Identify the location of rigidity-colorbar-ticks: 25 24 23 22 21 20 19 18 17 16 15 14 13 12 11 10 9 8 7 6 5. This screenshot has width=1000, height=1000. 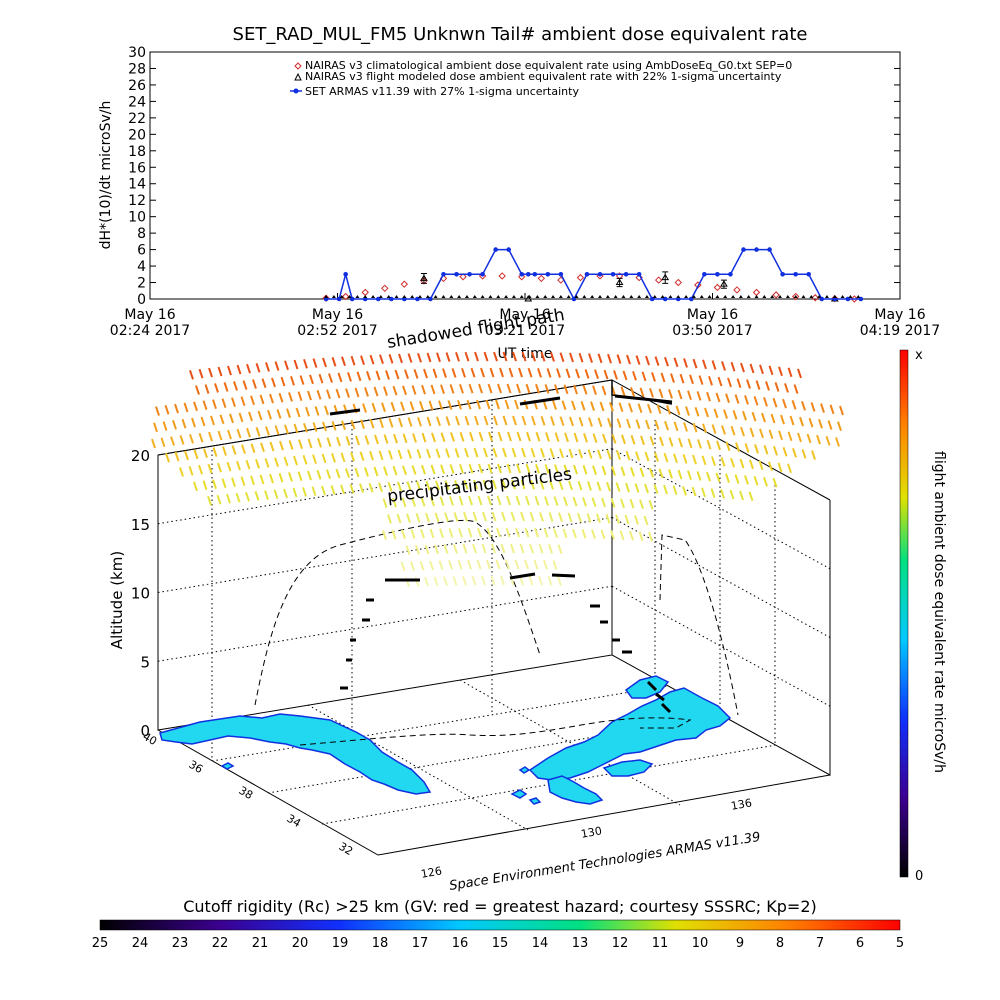
(498, 943).